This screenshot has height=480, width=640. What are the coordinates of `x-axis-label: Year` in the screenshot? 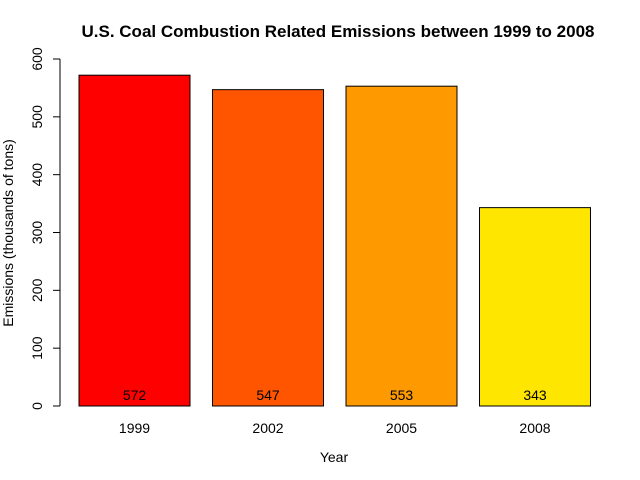 It's located at (334, 457).